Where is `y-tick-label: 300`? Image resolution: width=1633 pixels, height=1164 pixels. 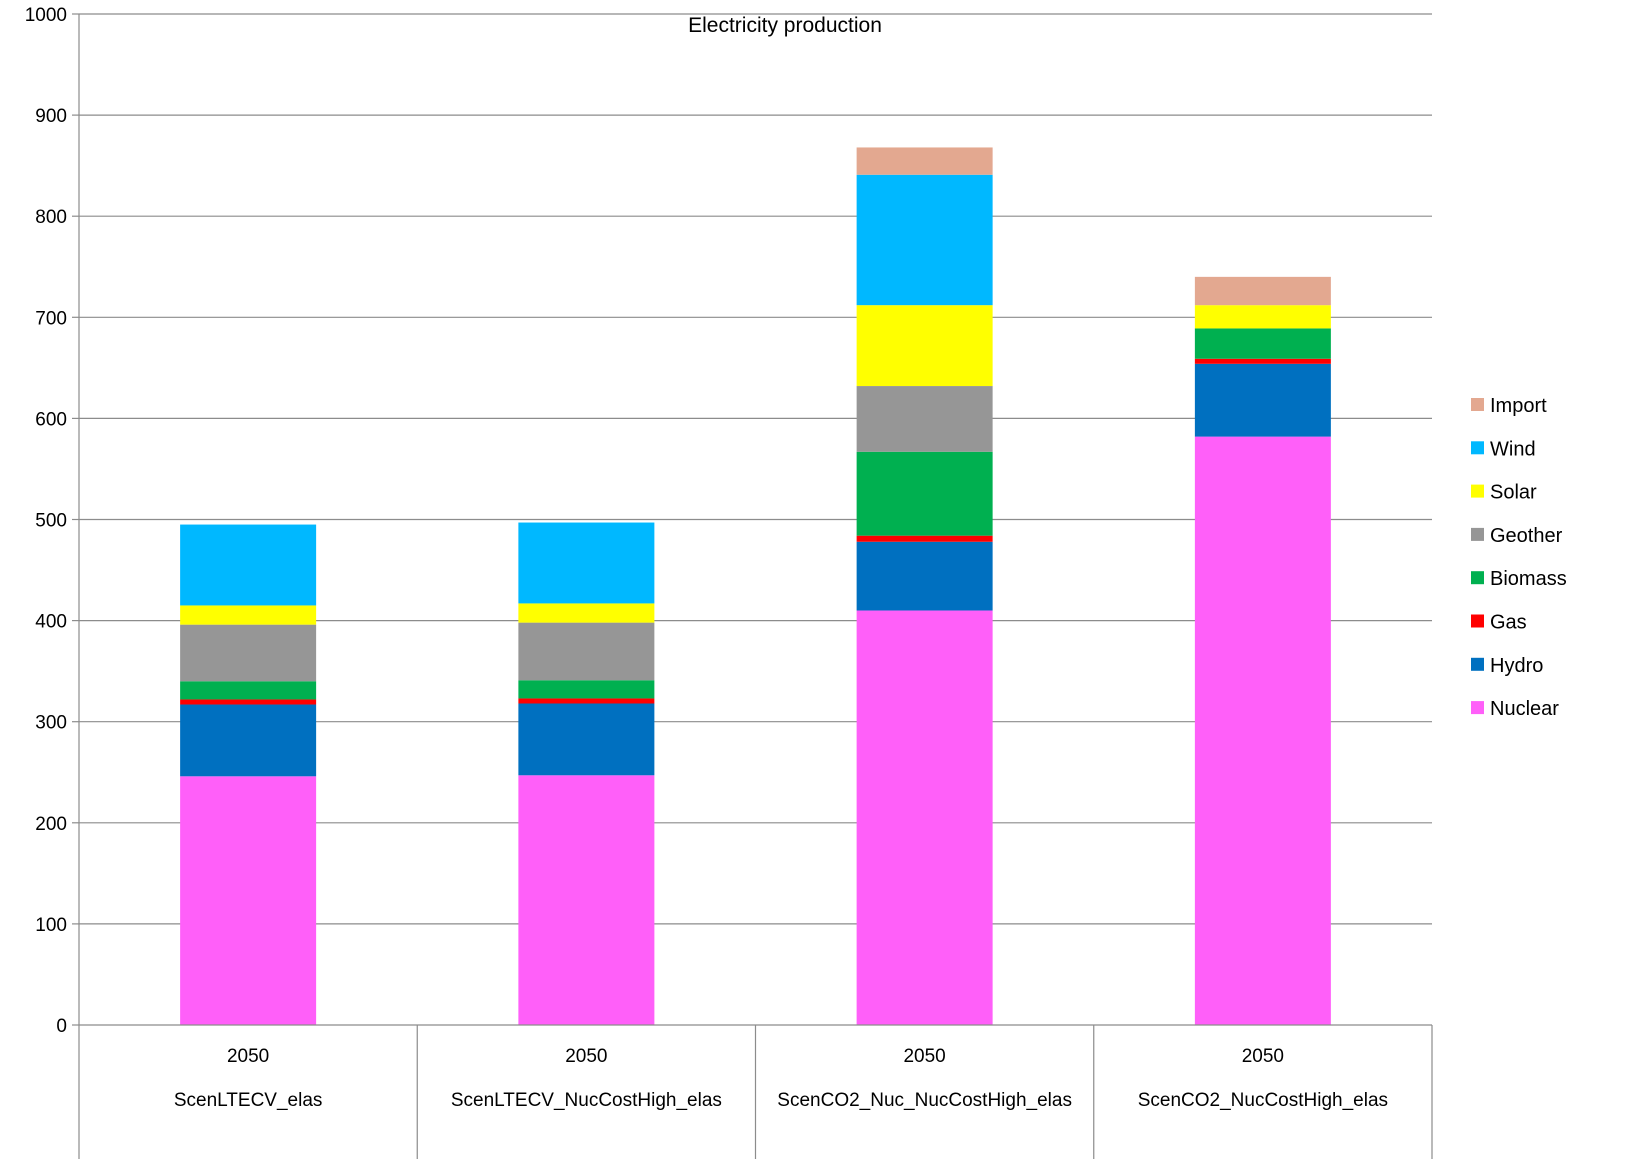 y-tick-label: 300 is located at coordinates (51, 723).